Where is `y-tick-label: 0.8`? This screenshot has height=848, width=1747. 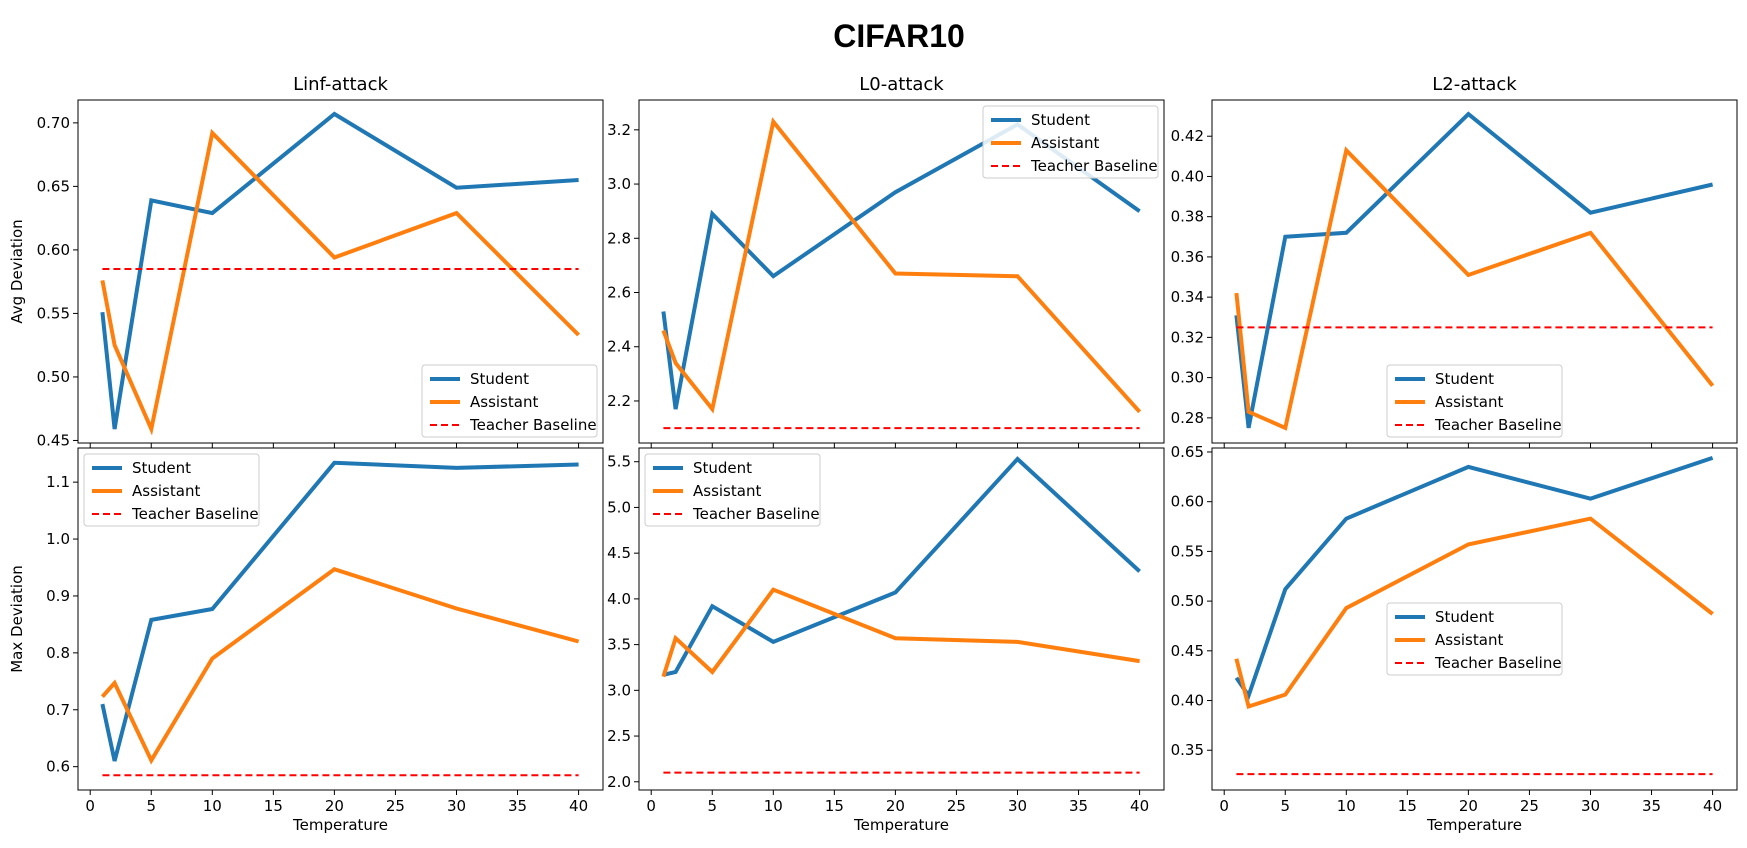
y-tick-label: 0.8 is located at coordinates (58, 653).